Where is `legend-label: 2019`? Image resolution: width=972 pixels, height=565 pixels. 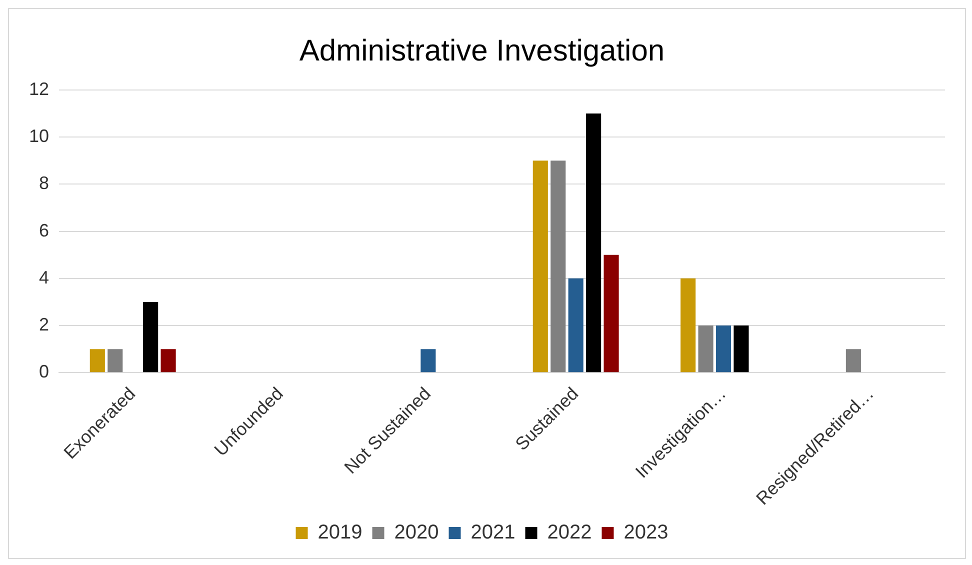 legend-label: 2019 is located at coordinates (340, 533).